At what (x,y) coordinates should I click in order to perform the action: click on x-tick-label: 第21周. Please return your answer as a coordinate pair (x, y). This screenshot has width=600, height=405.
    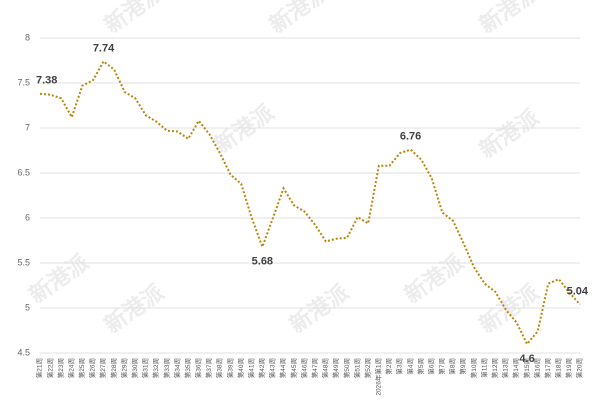
    Looking at the image, I should click on (39, 368).